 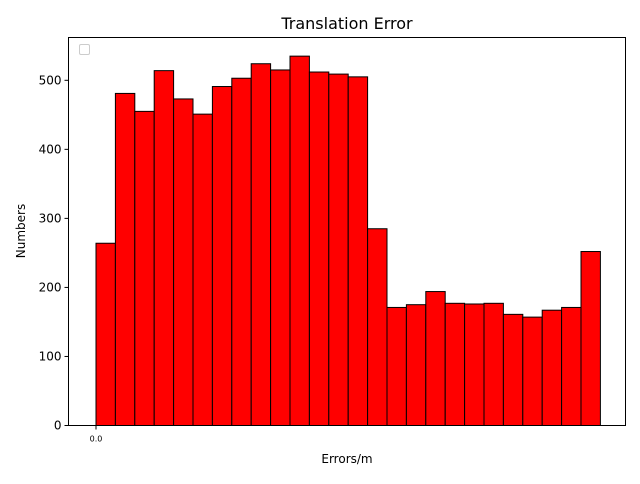 I want to click on y-axis: 0 100 200 300 400 500, so click(x=54, y=253).